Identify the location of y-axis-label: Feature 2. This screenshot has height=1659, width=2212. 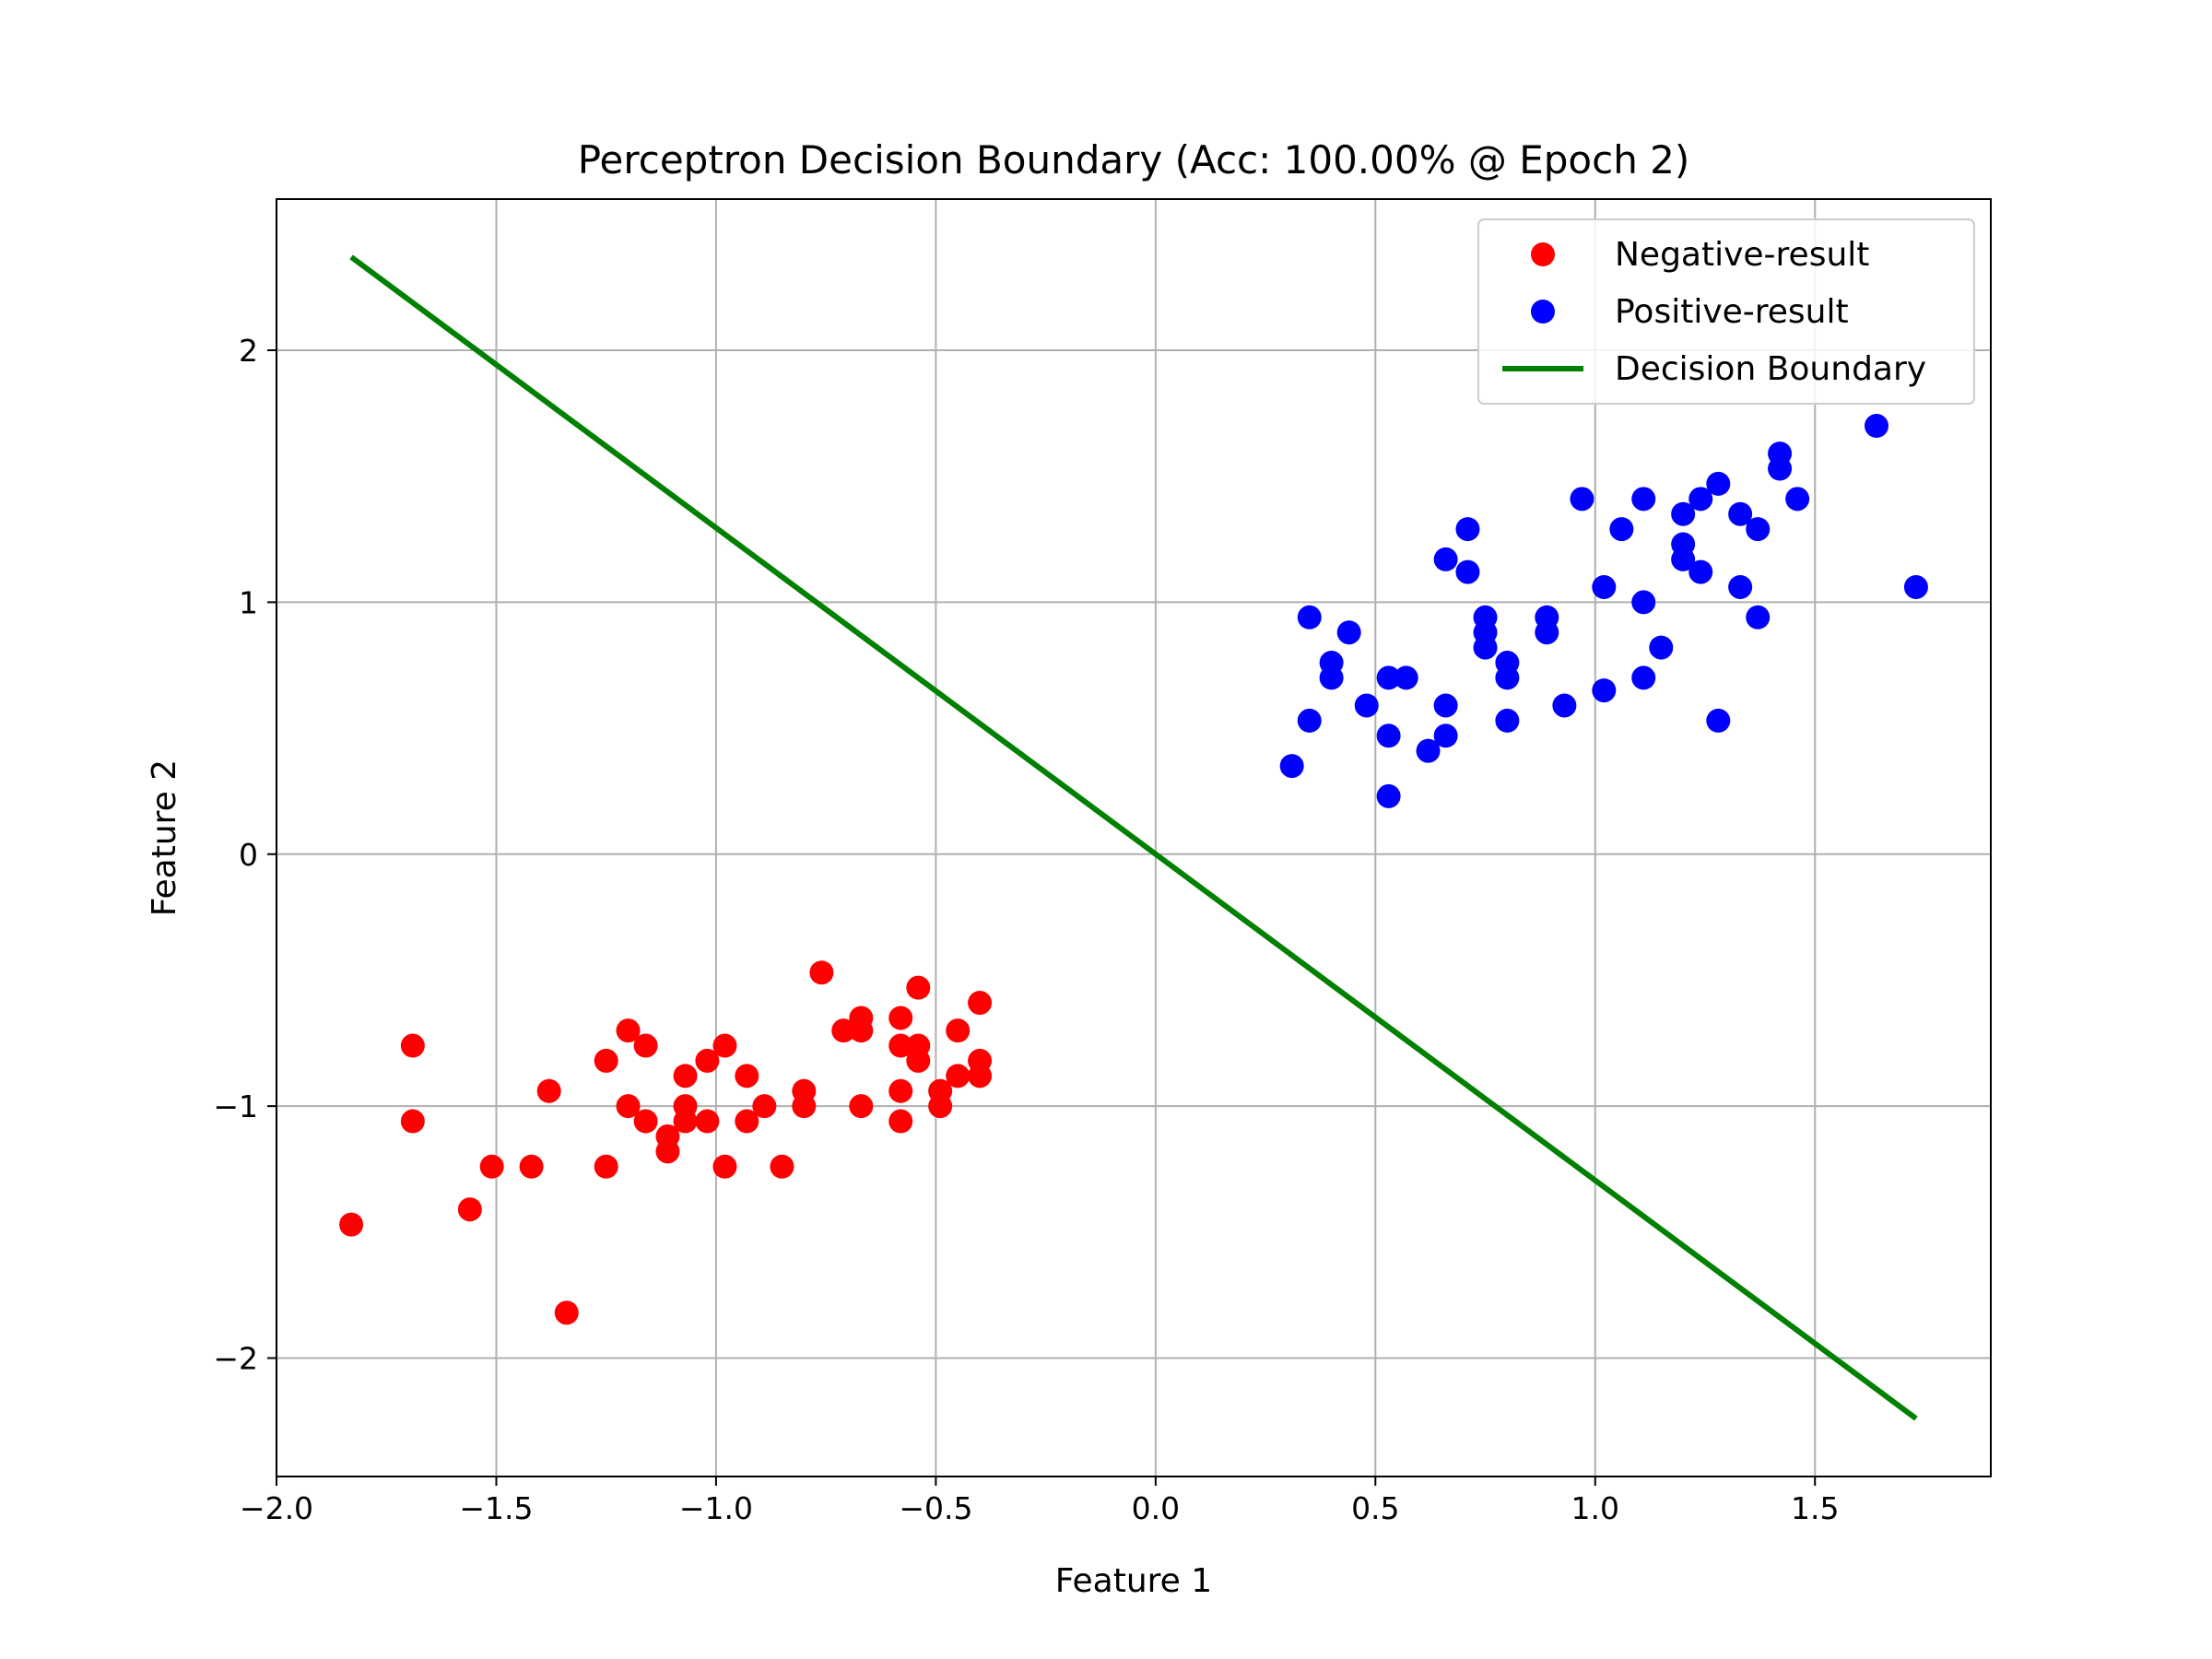
(164, 837).